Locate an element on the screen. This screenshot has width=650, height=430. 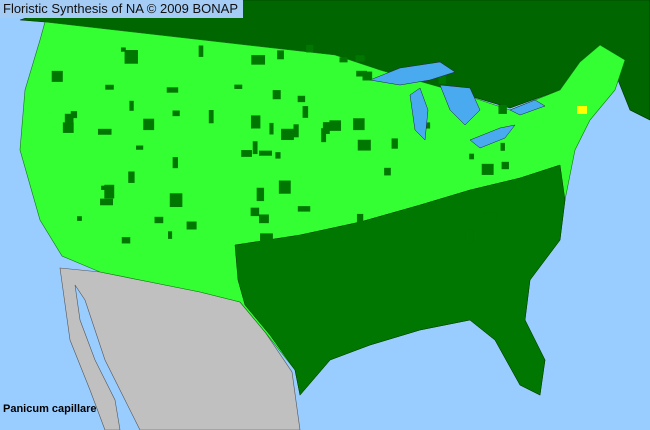
map-title: Floristic Synthesis of NA © 2009 BONAP is located at coordinates (122, 9).